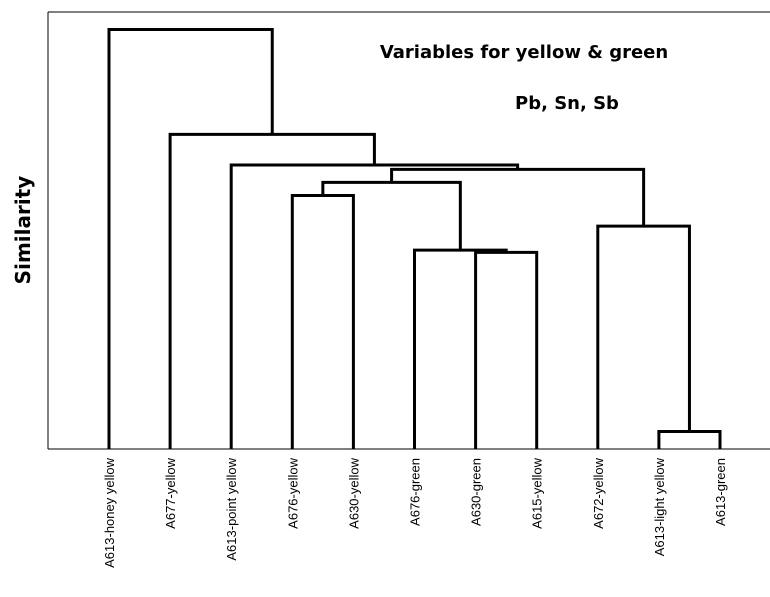 The height and width of the screenshot is (597, 770). What do you see at coordinates (23, 230) in the screenshot?
I see `y-axis-label: Similarity` at bounding box center [23, 230].